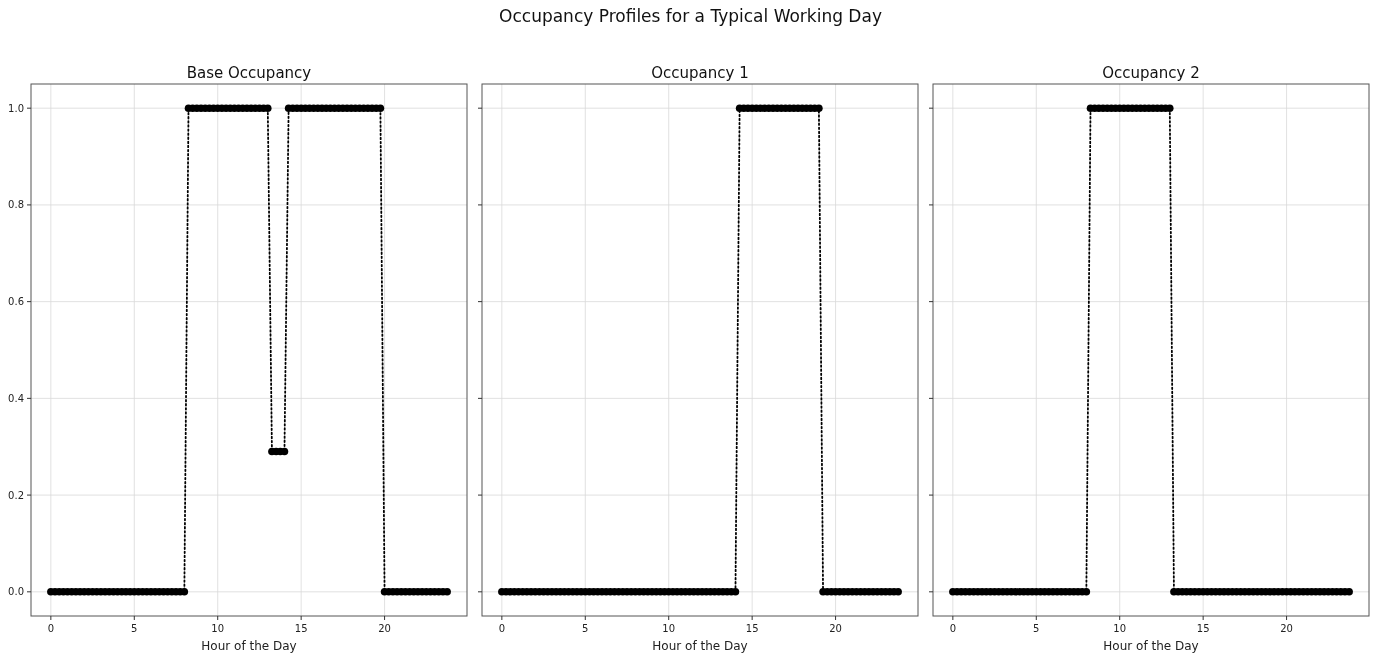  What do you see at coordinates (249, 73) in the screenshot?
I see `chart-title: Base Occupancy` at bounding box center [249, 73].